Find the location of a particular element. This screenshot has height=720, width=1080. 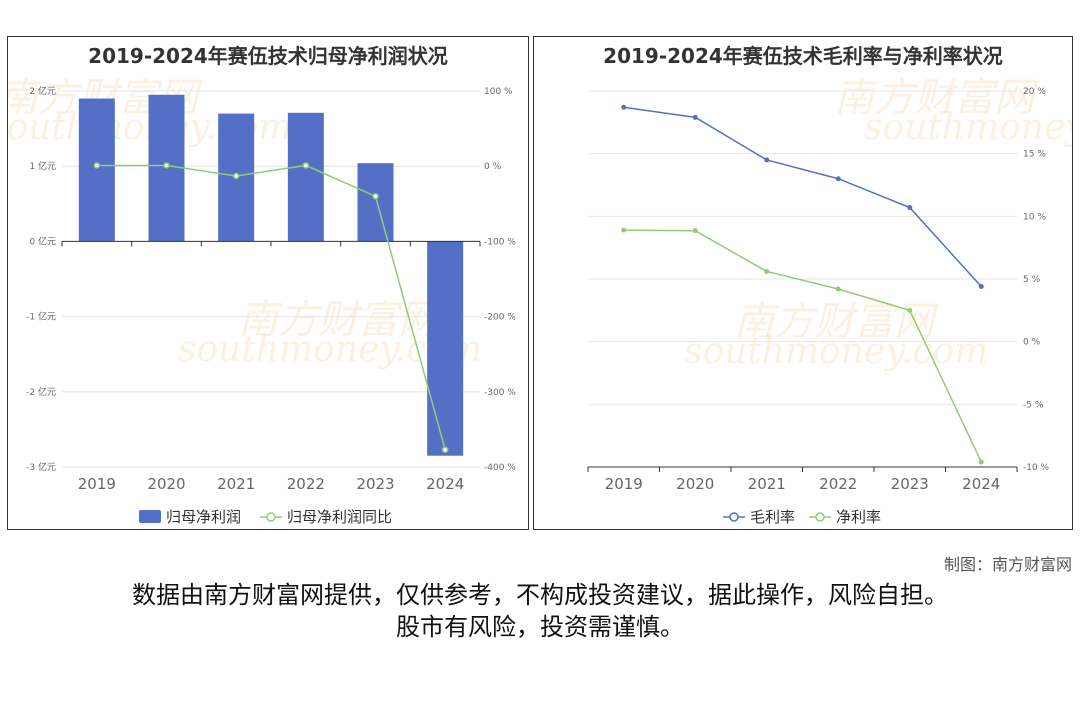

left-axis-tick-label: -3 亿元 is located at coordinates (41, 467).